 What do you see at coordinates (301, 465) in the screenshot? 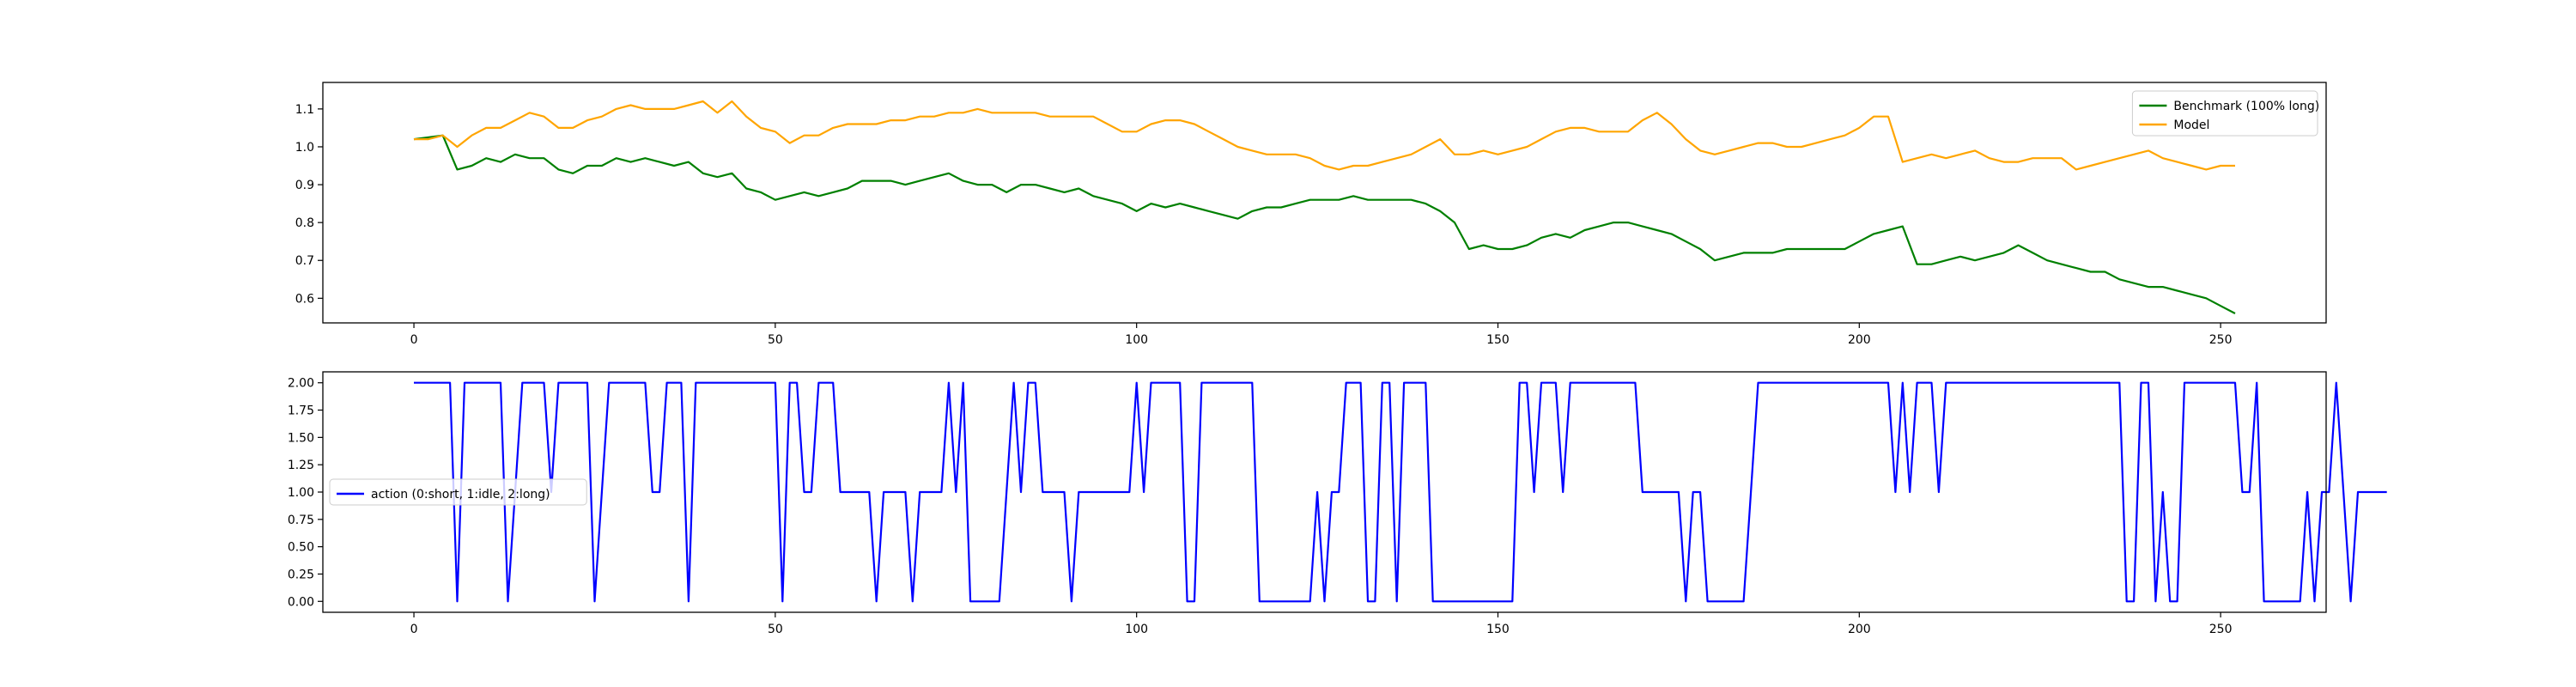
I see `y-tick-label: 1.25` at bounding box center [301, 465].